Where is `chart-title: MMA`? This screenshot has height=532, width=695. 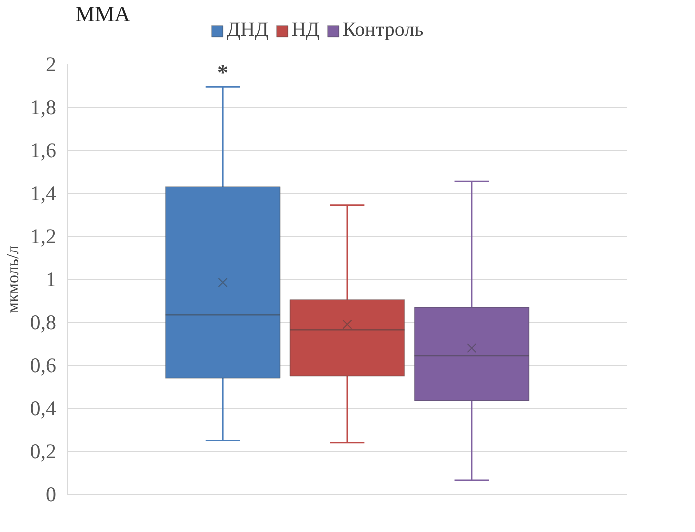
chart-title: MMA is located at coordinates (103, 14).